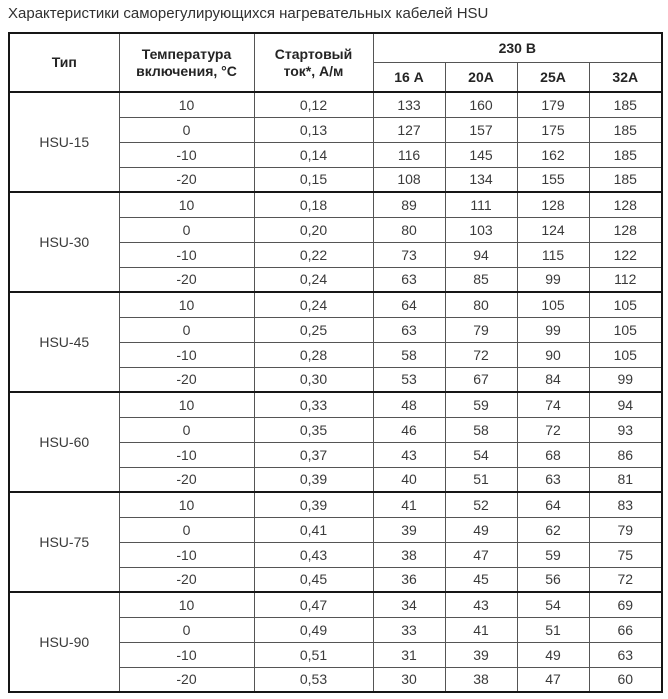 This screenshot has height=699, width=668. Describe the element at coordinates (313, 429) in the screenshot. I see `start-current-cell: 0,35` at that location.